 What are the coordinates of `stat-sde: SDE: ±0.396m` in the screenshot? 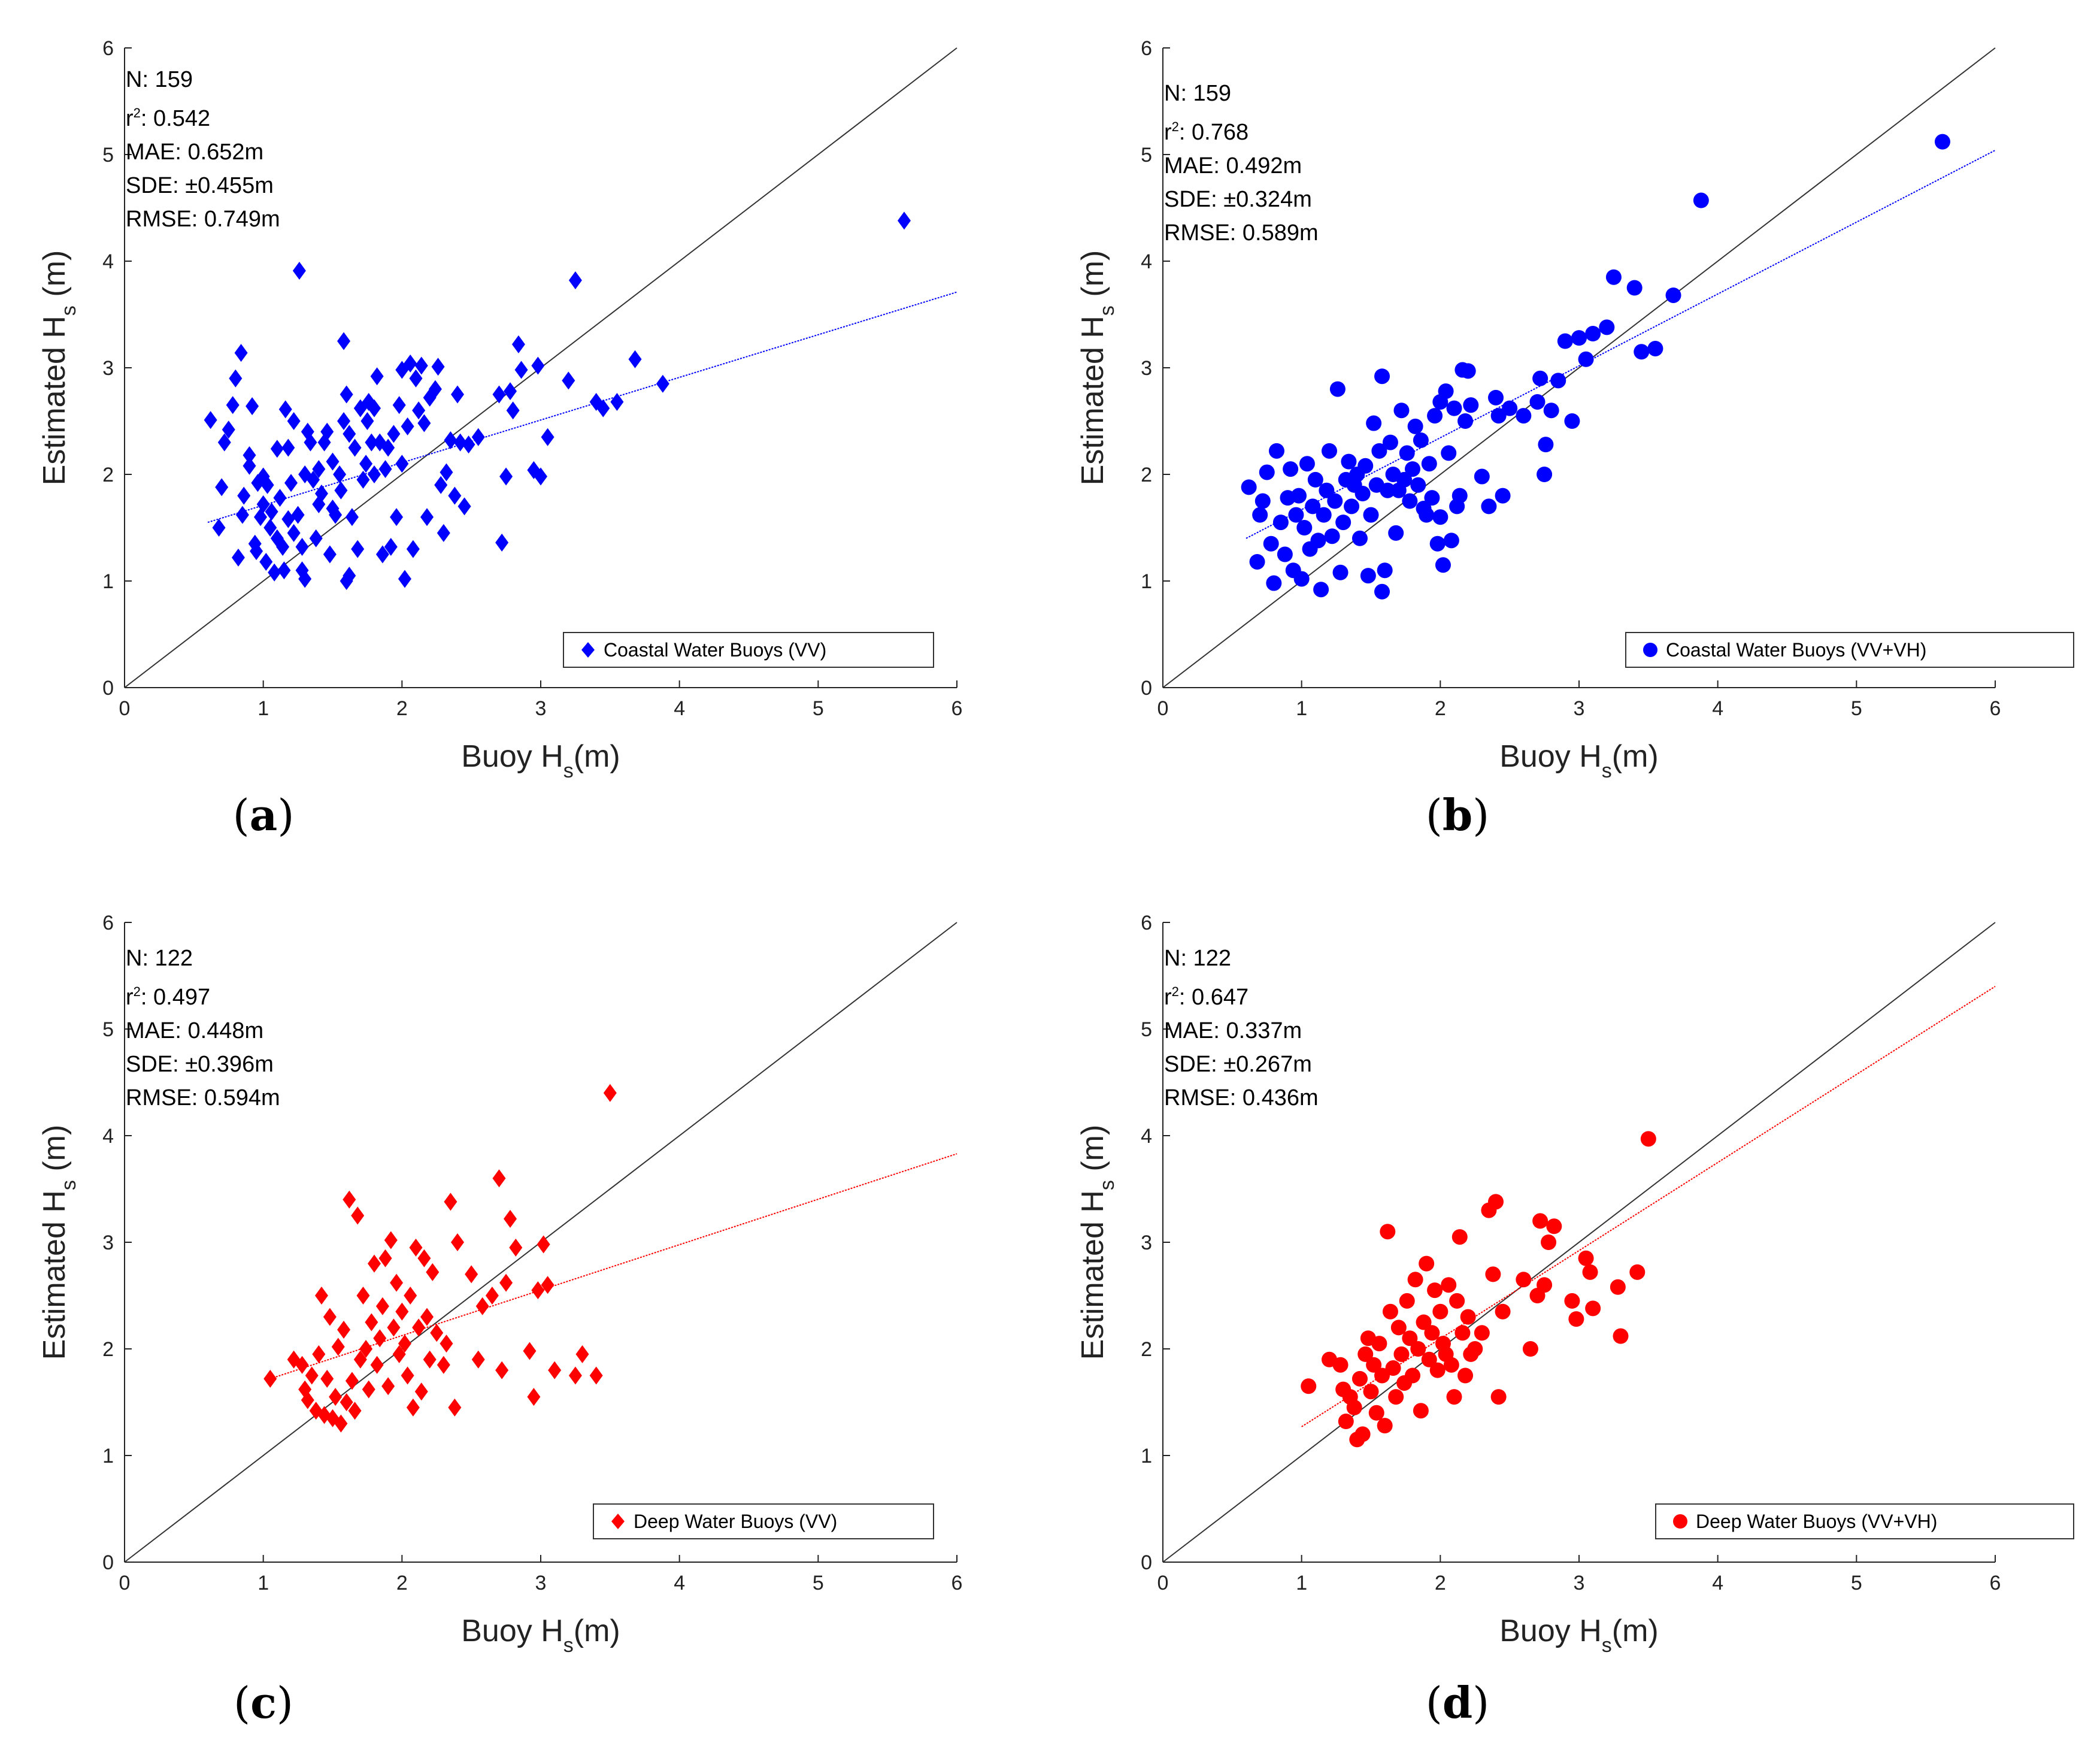 It's located at (200, 1065).